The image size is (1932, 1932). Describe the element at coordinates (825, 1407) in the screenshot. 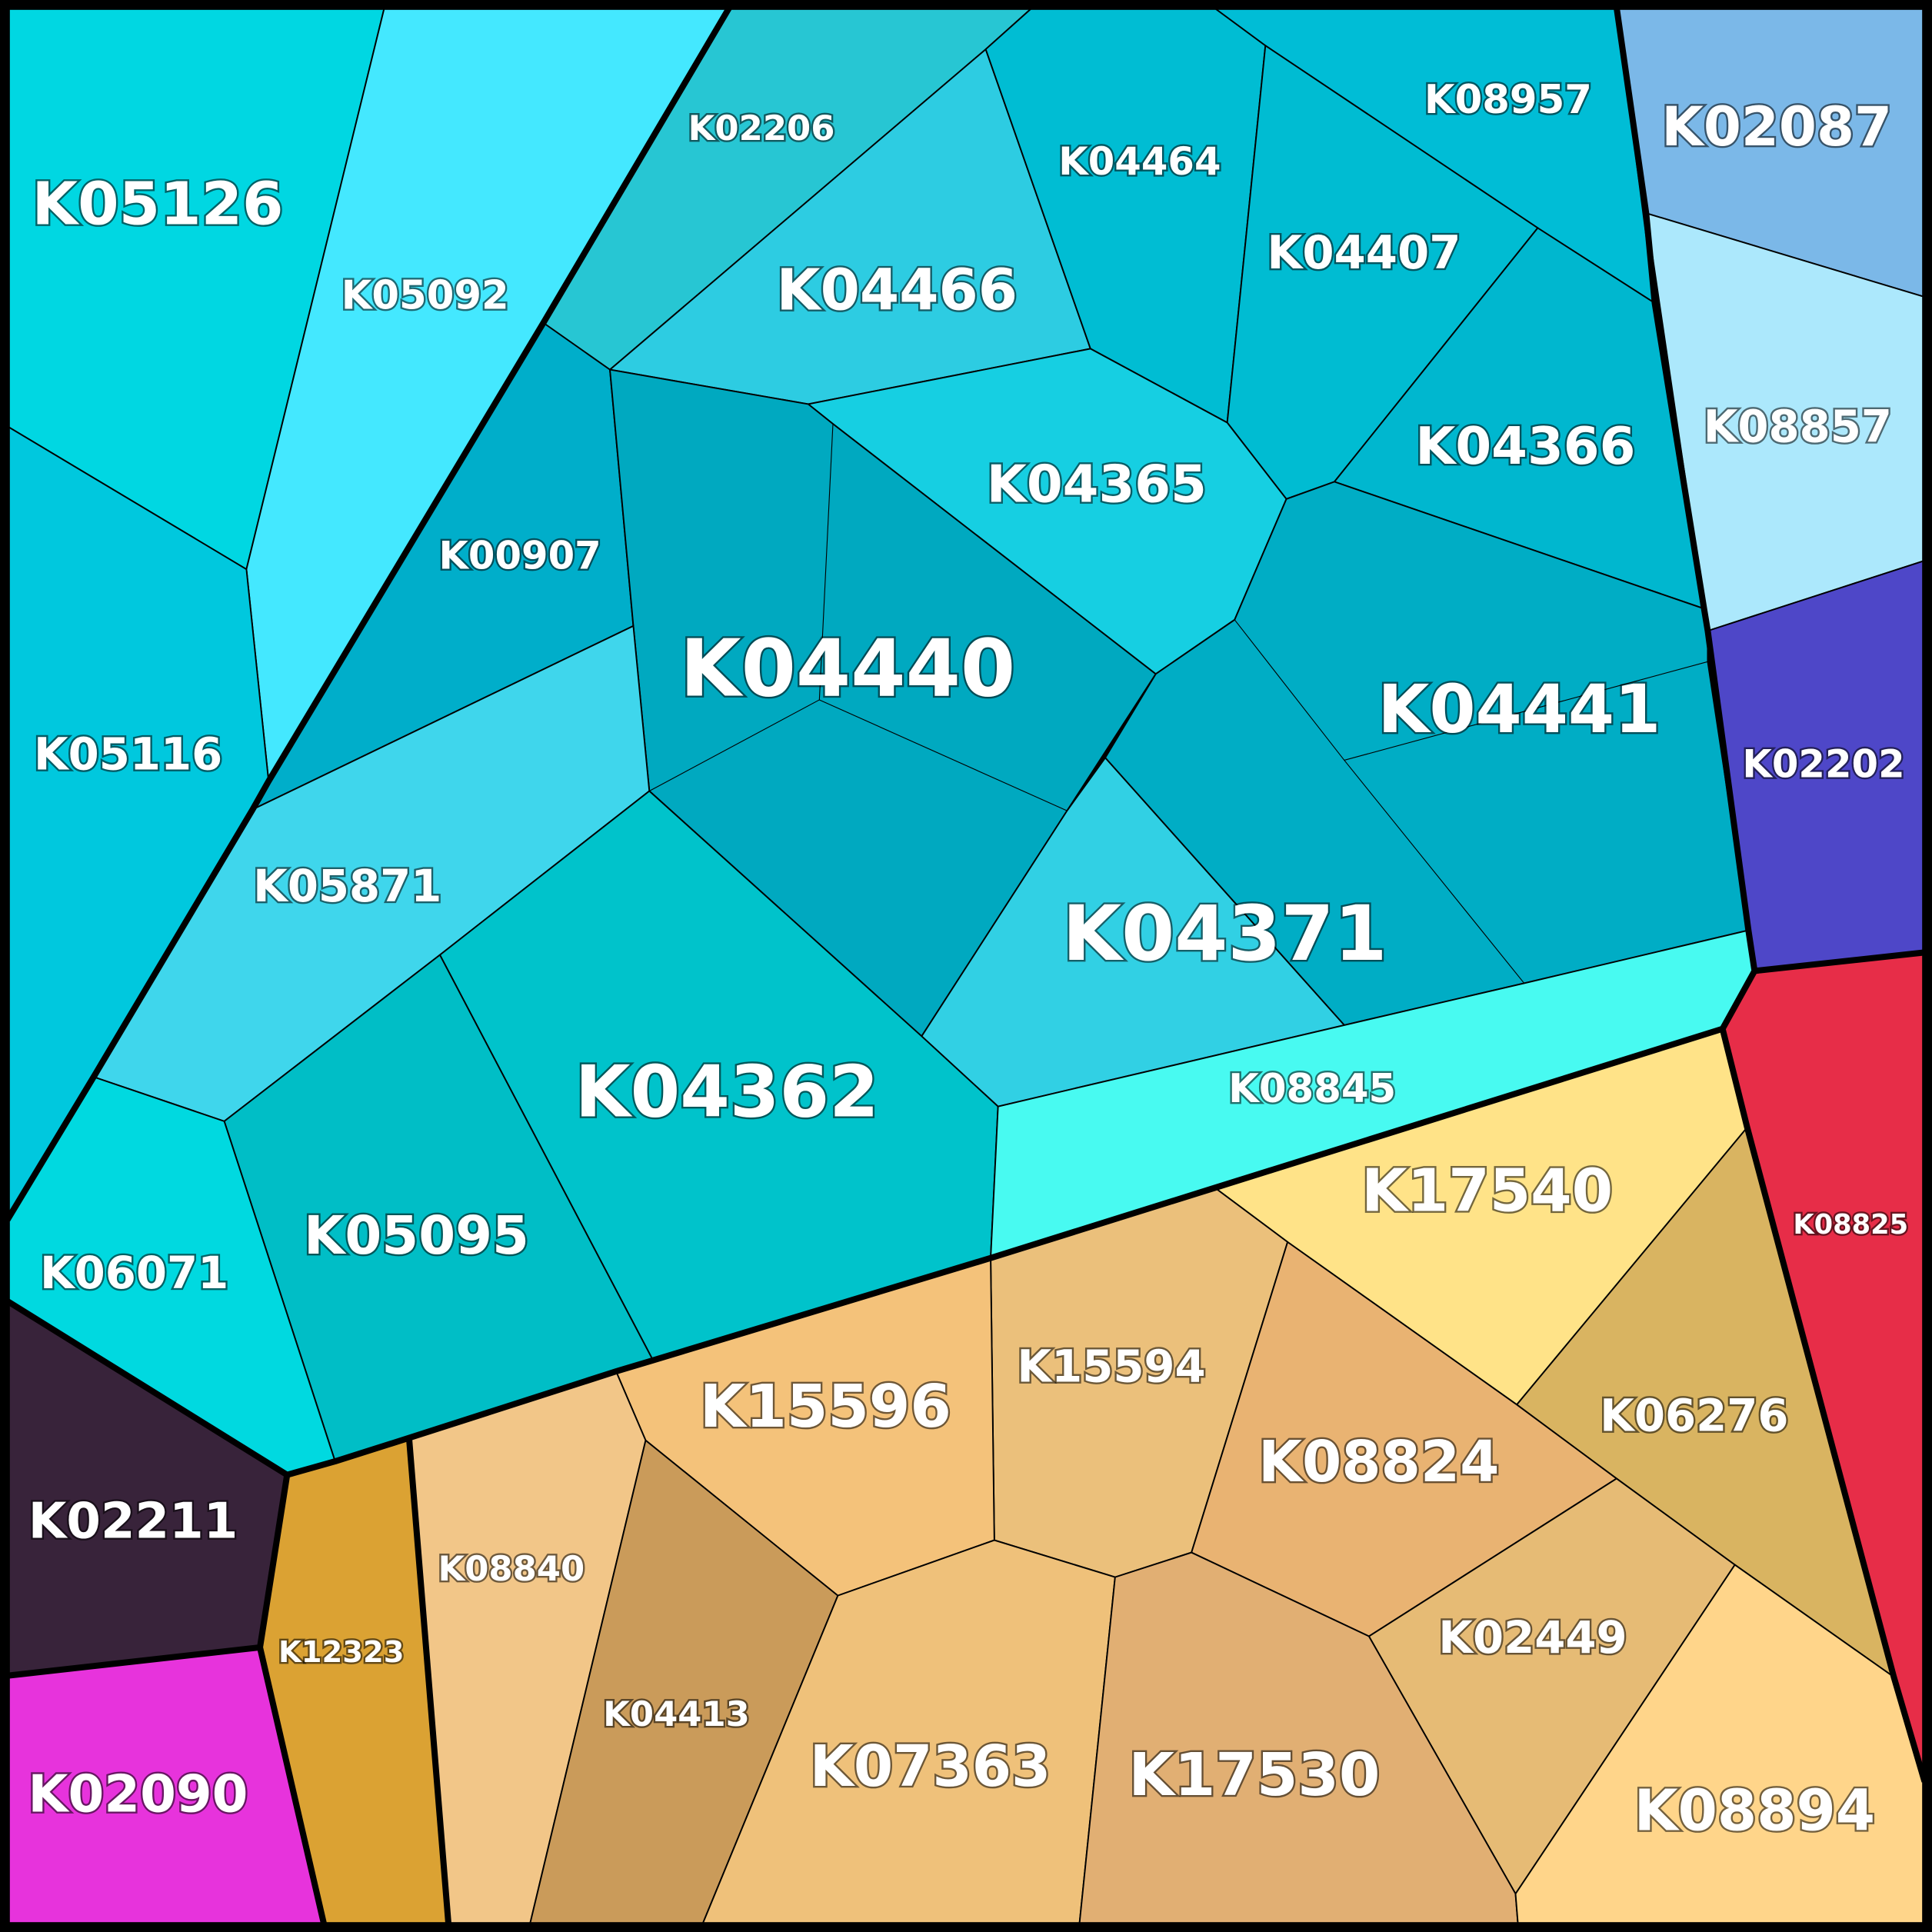

I see `label-K15596: K15596` at that location.